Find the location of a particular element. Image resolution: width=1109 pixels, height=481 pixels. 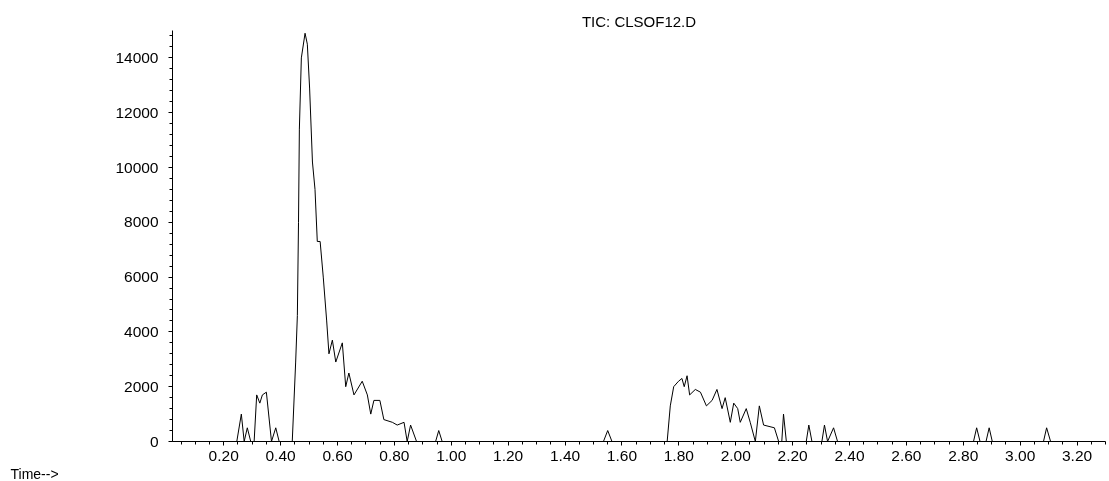

y-tick-label: 10000 is located at coordinates (137, 167).